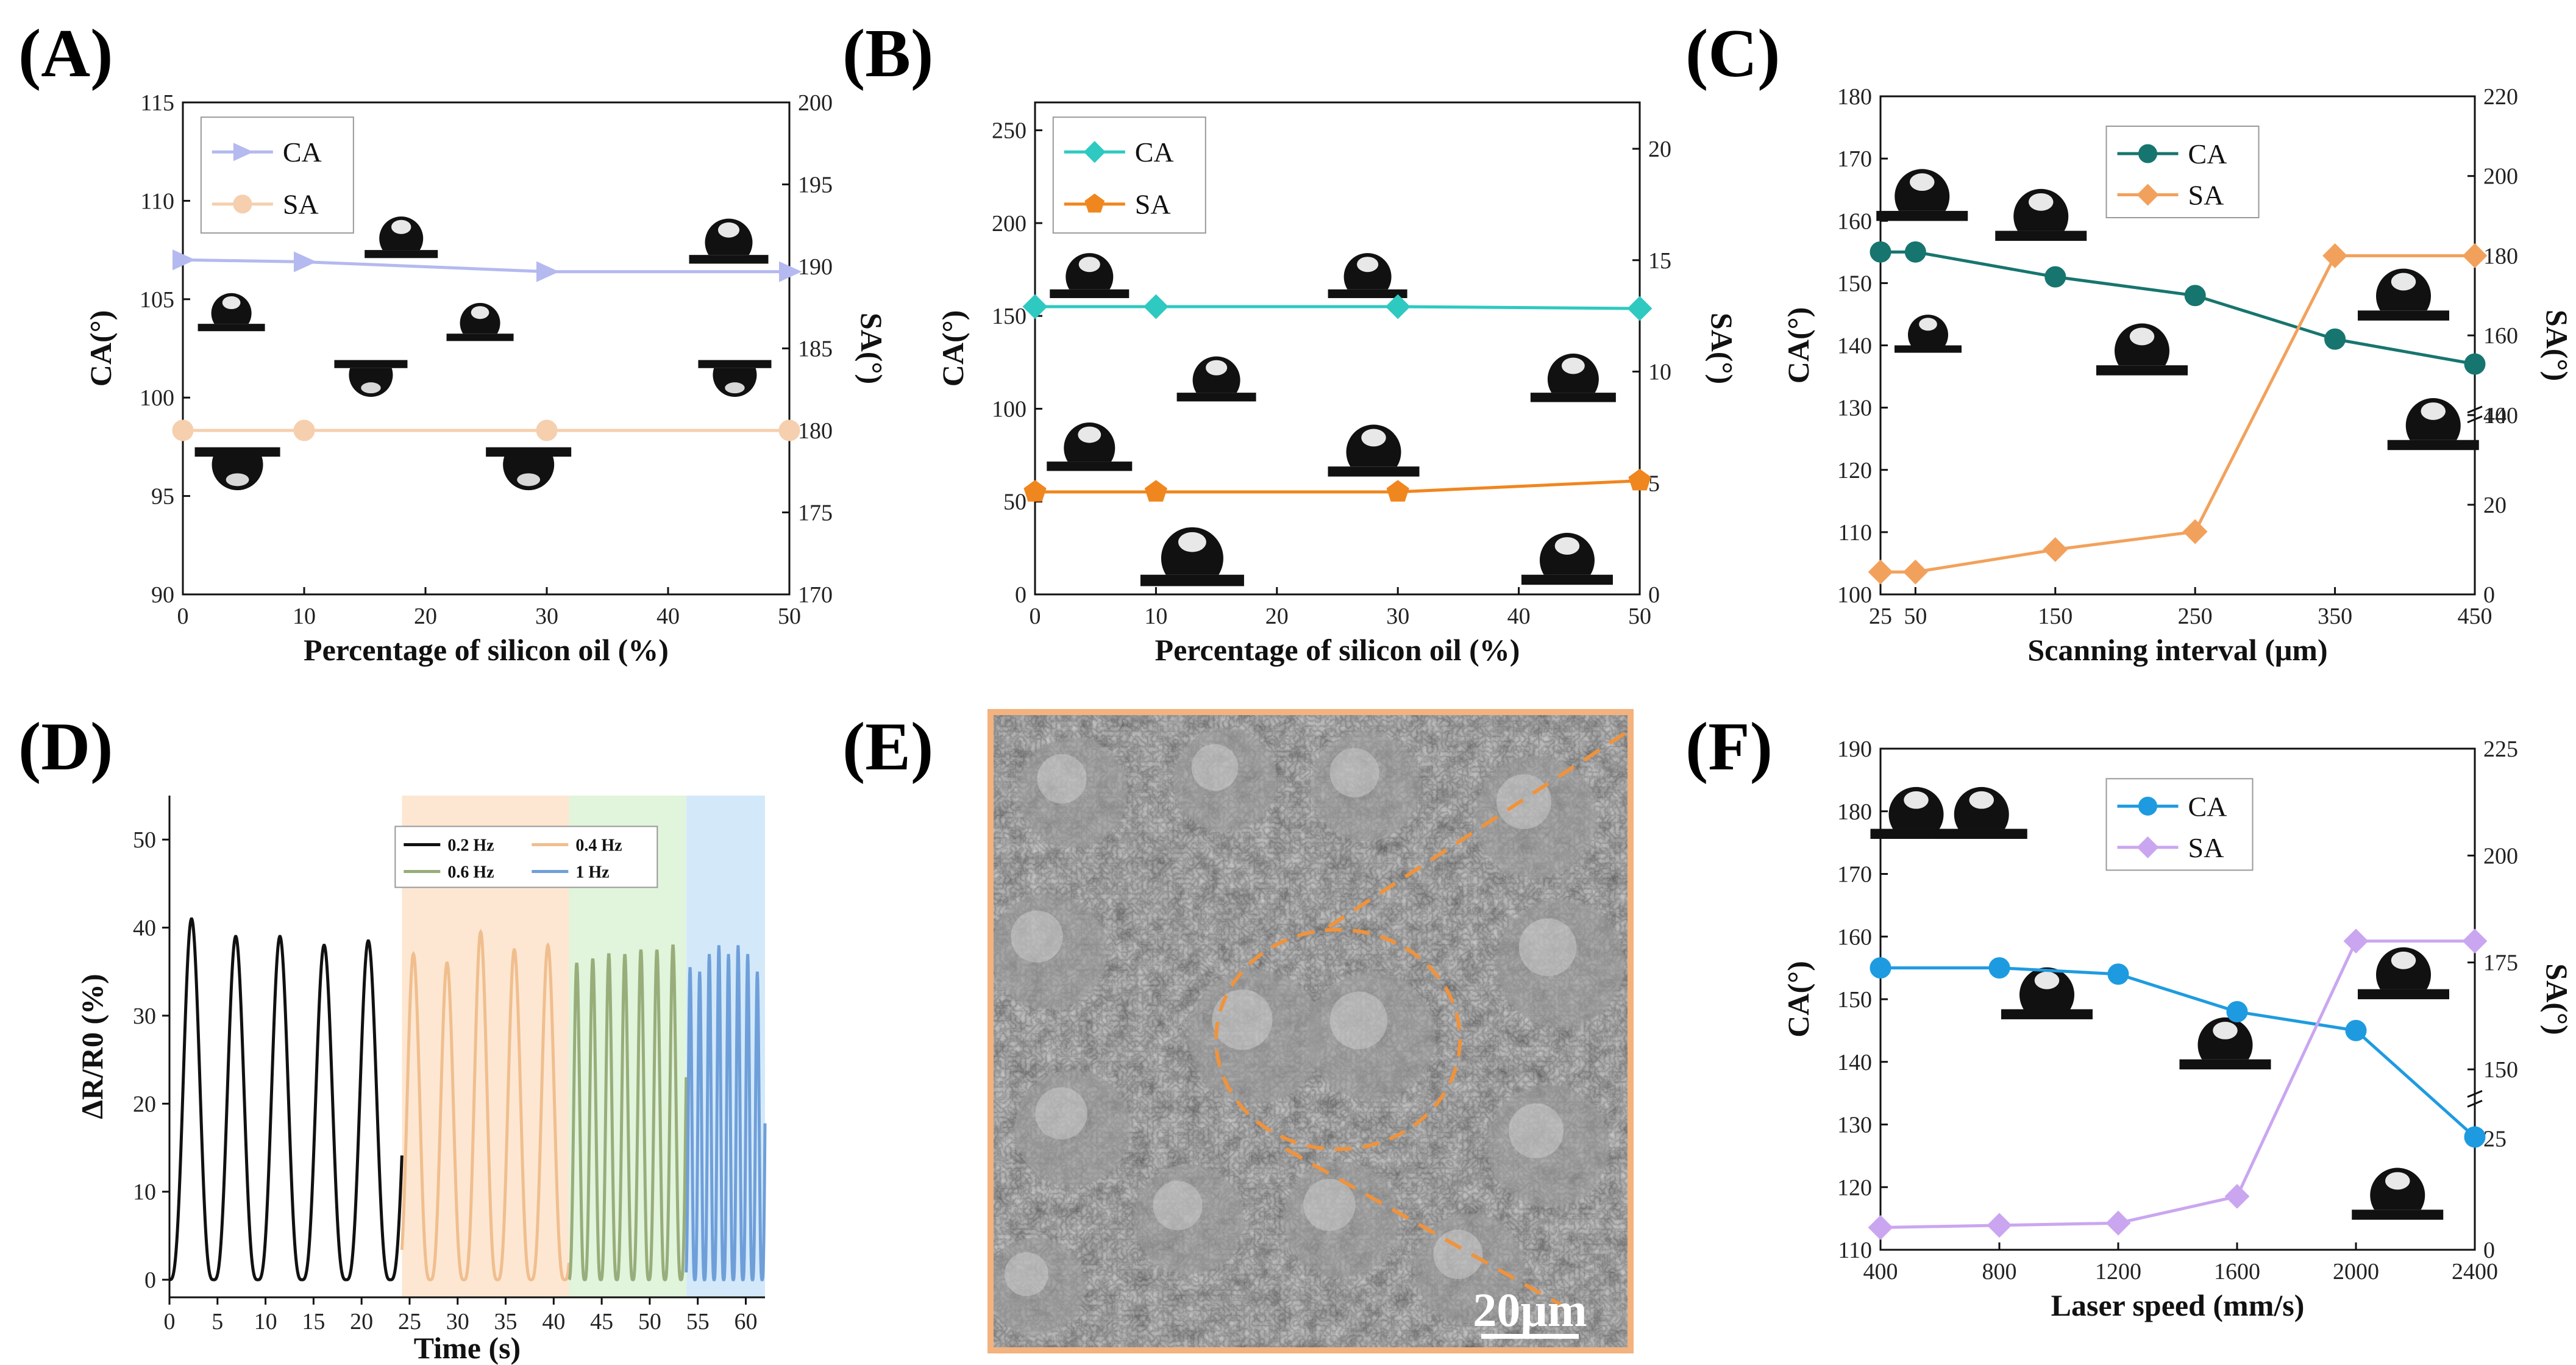 The width and height of the screenshot is (2576, 1365). What do you see at coordinates (2207, 806) in the screenshot?
I see `legend-entry: CA` at bounding box center [2207, 806].